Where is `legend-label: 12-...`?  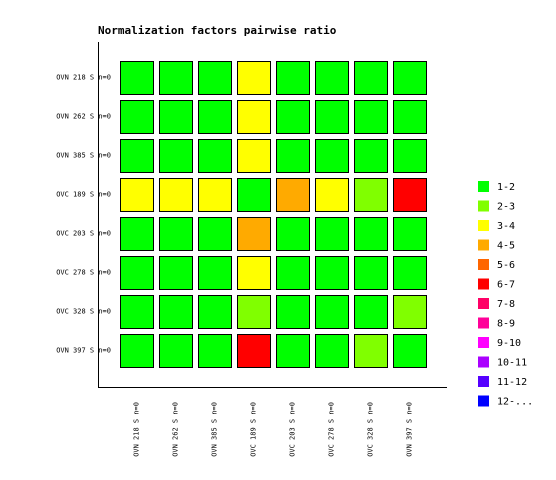
legend-label: 12-... is located at coordinates (515, 402).